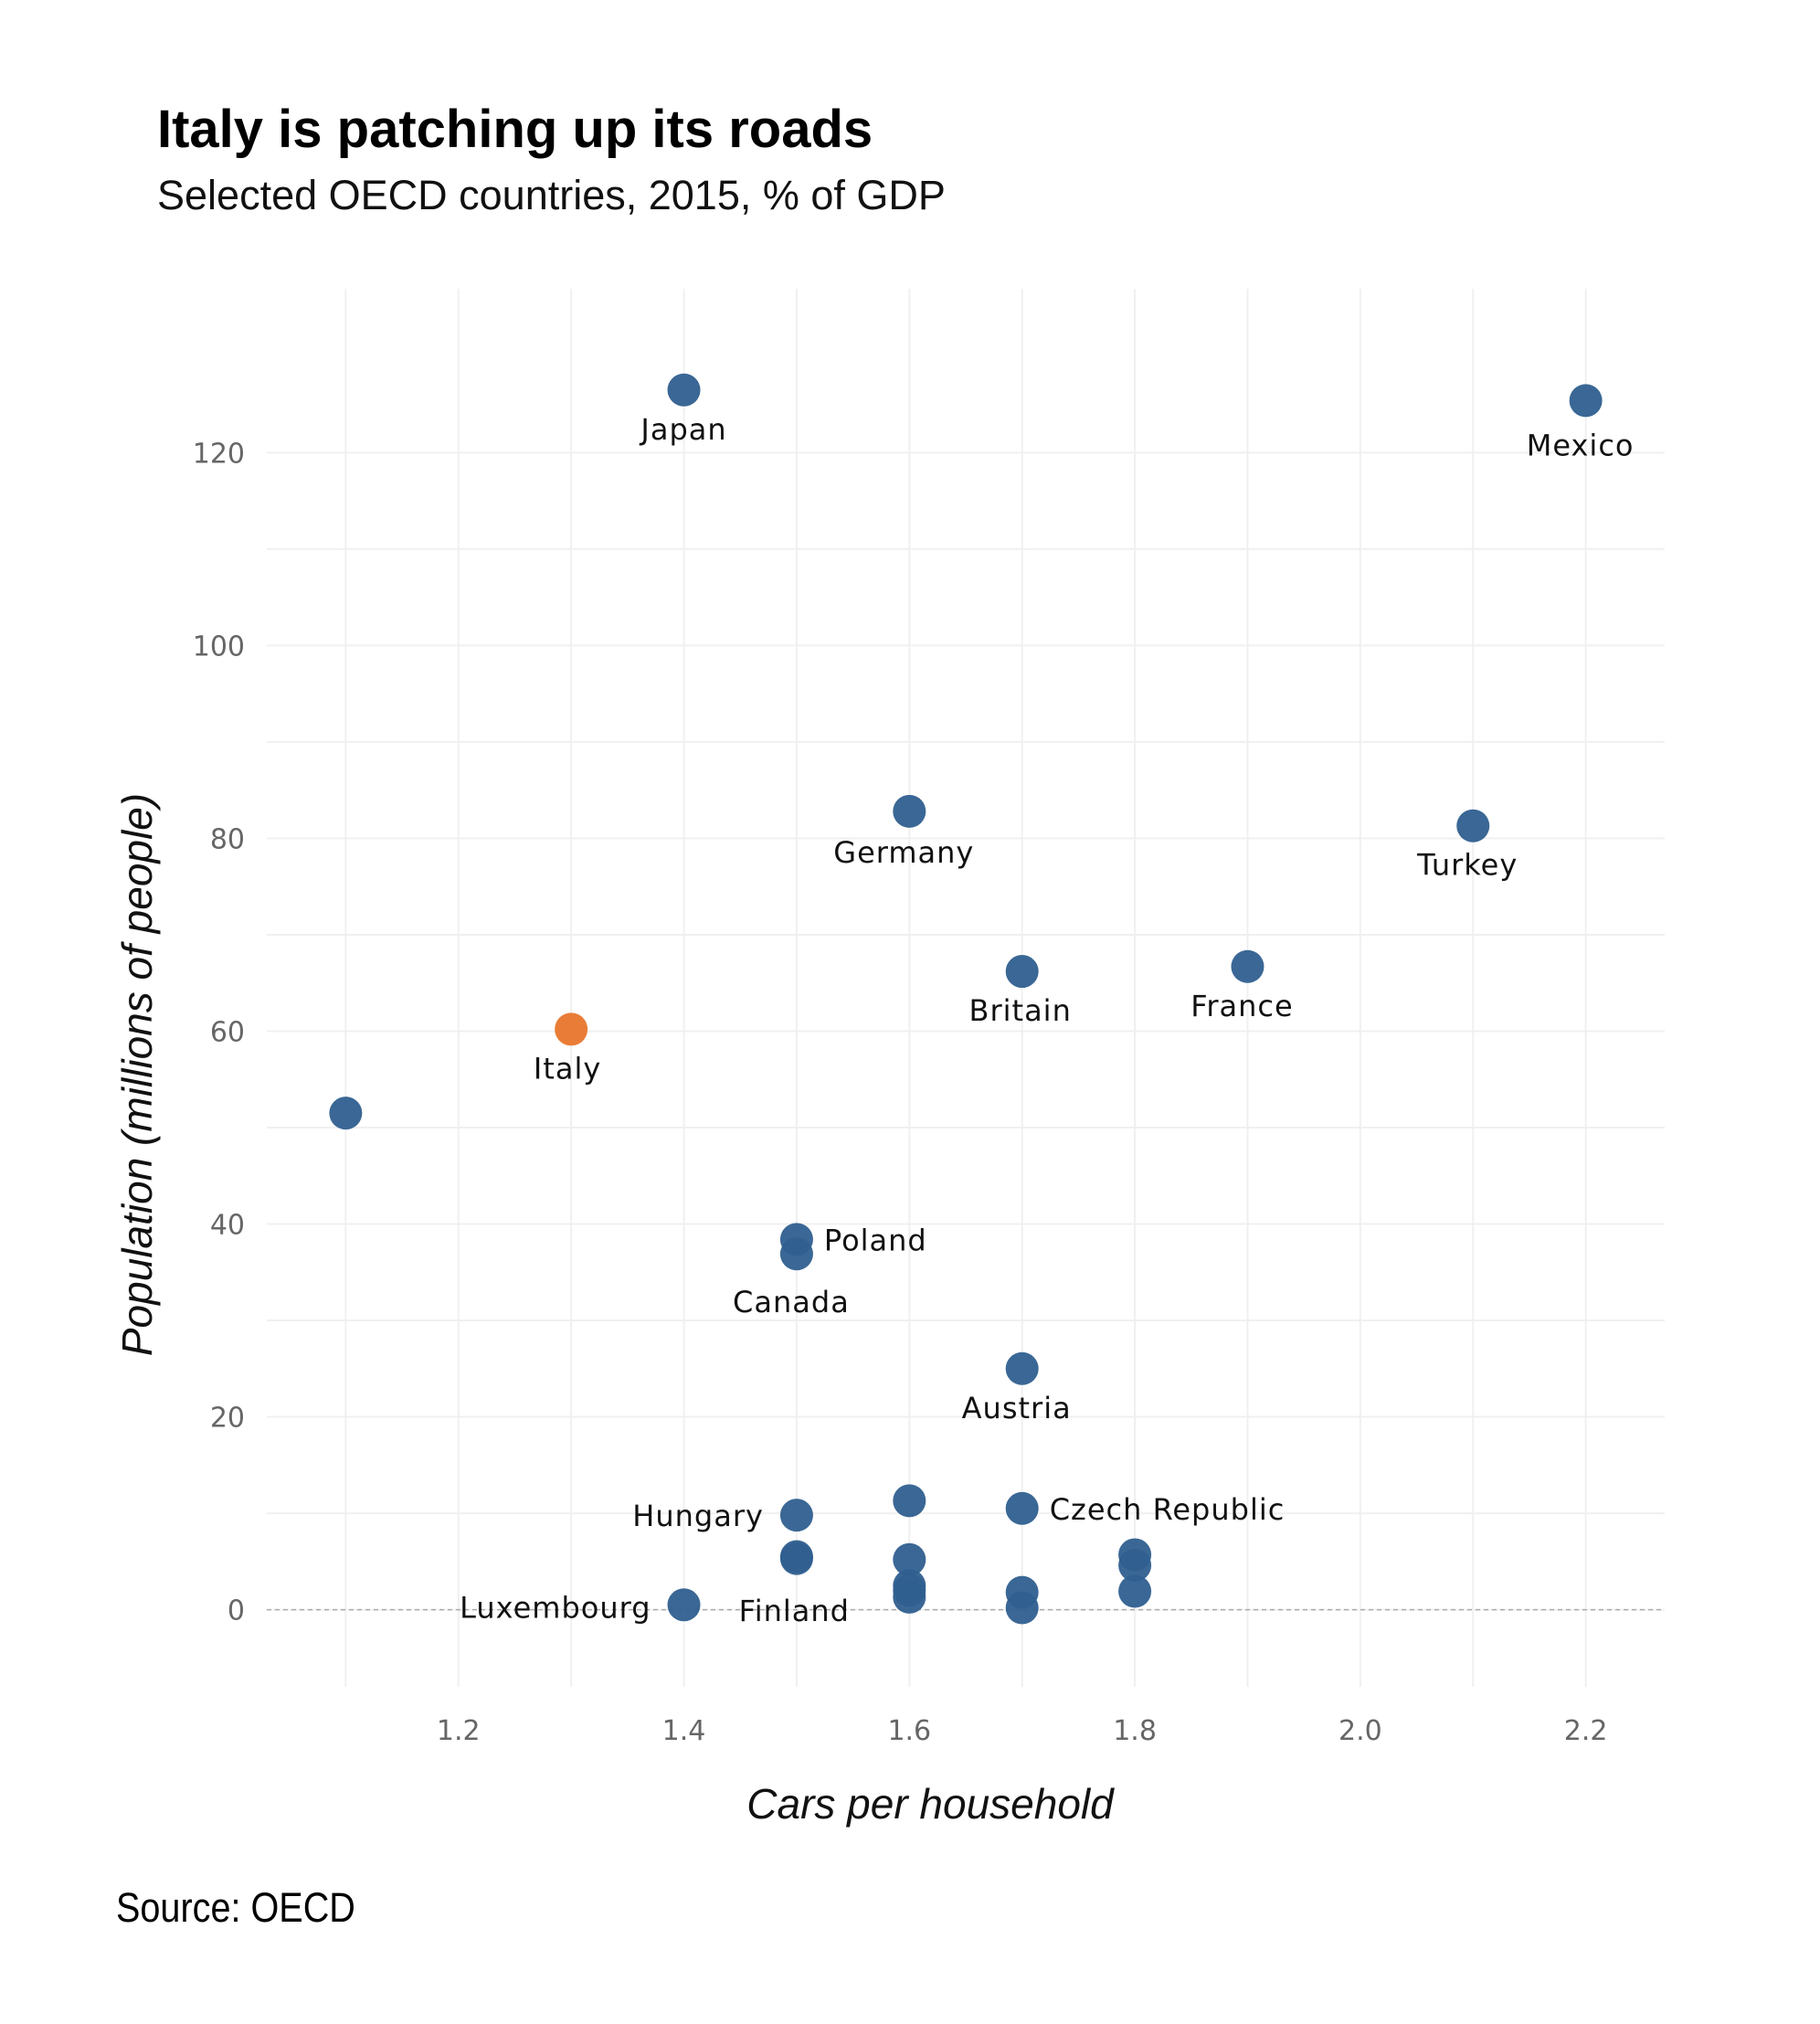 This screenshot has height=2024, width=1820. I want to click on point-label: Finland, so click(795, 1611).